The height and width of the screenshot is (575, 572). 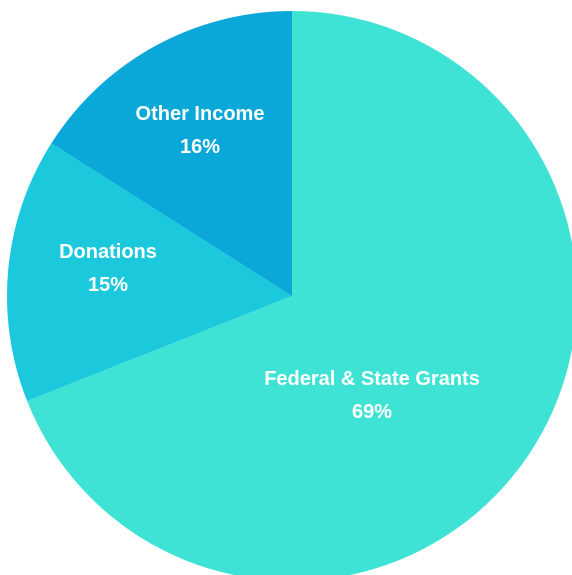 What do you see at coordinates (108, 268) in the screenshot?
I see `slice-label-group-donations: Donations 15%` at bounding box center [108, 268].